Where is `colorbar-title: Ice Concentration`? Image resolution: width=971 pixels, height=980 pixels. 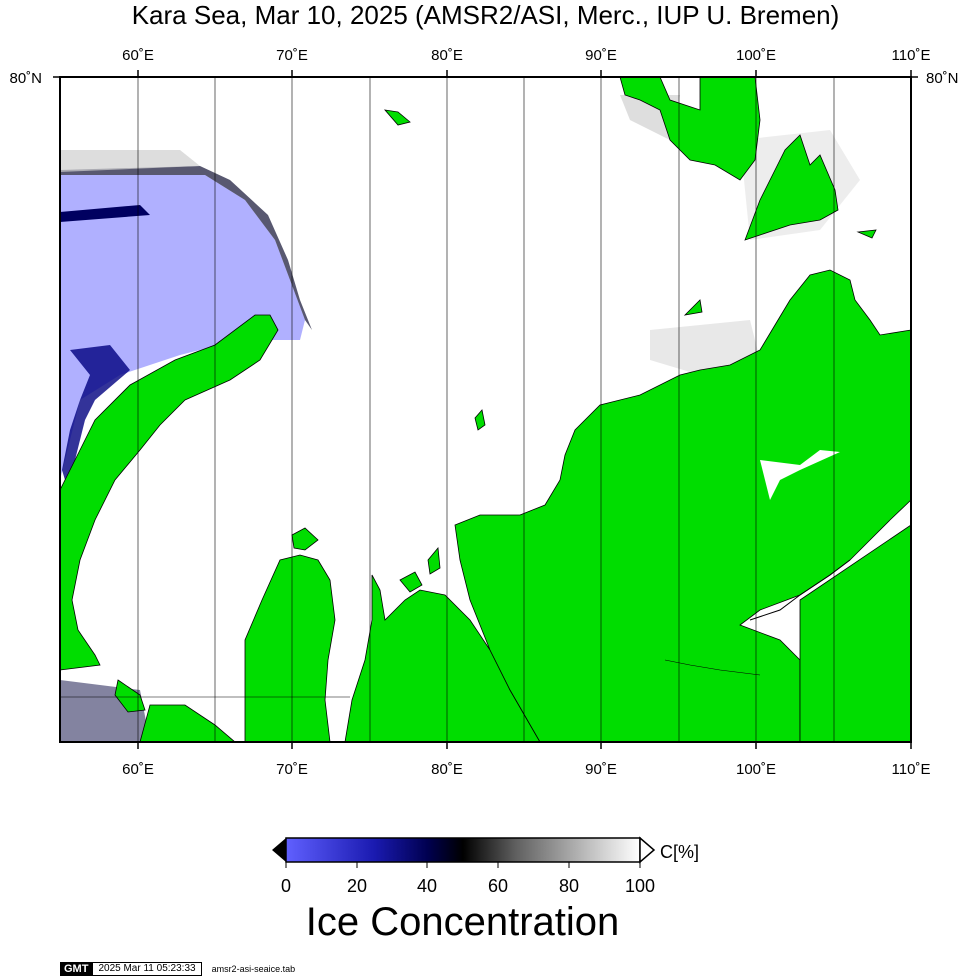
colorbar-title: Ice Concentration is located at coordinates (462, 922).